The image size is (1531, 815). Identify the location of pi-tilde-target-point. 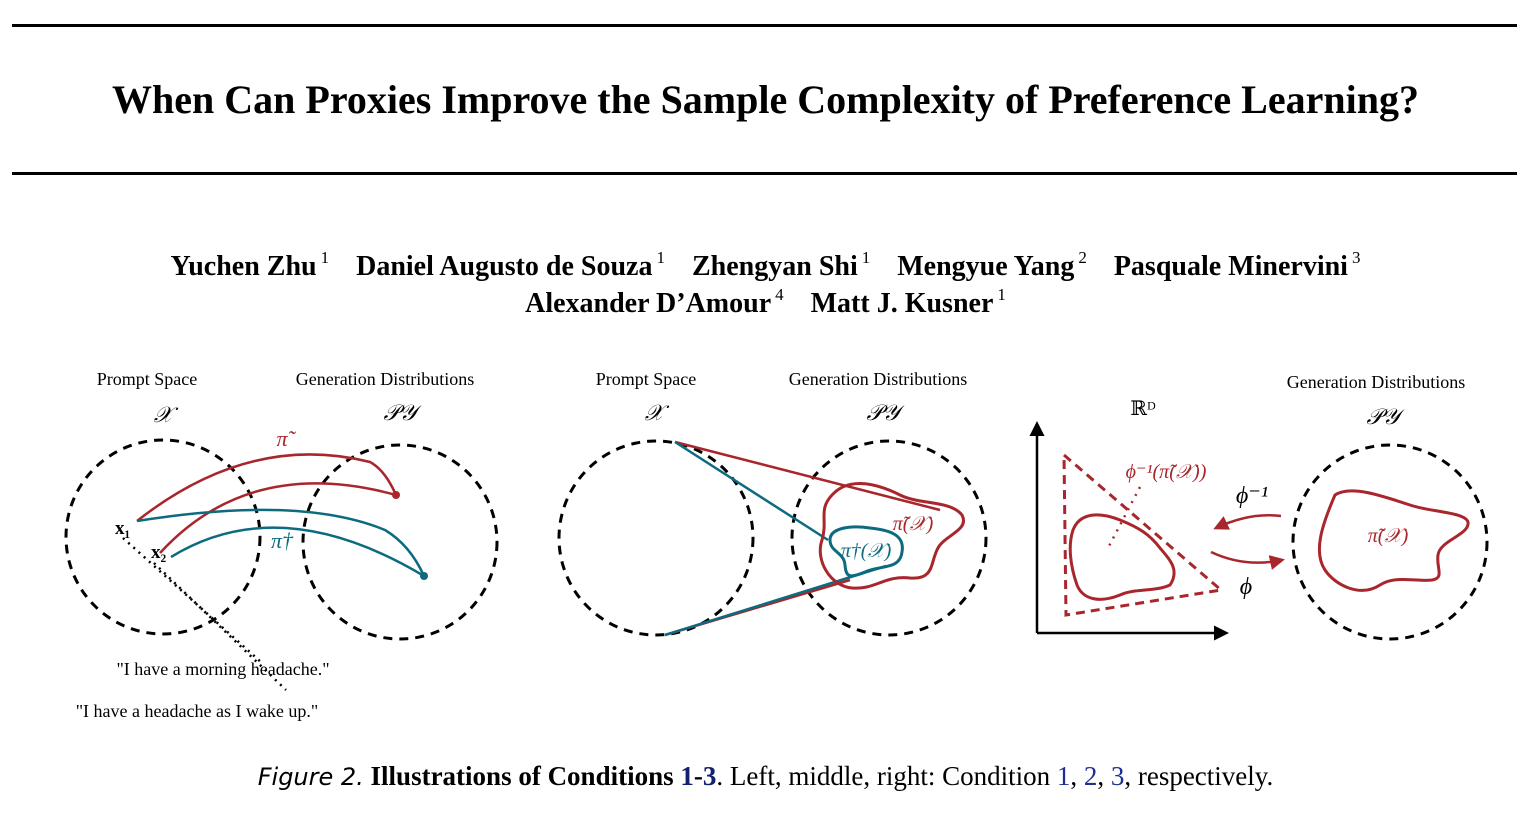
(396, 495).